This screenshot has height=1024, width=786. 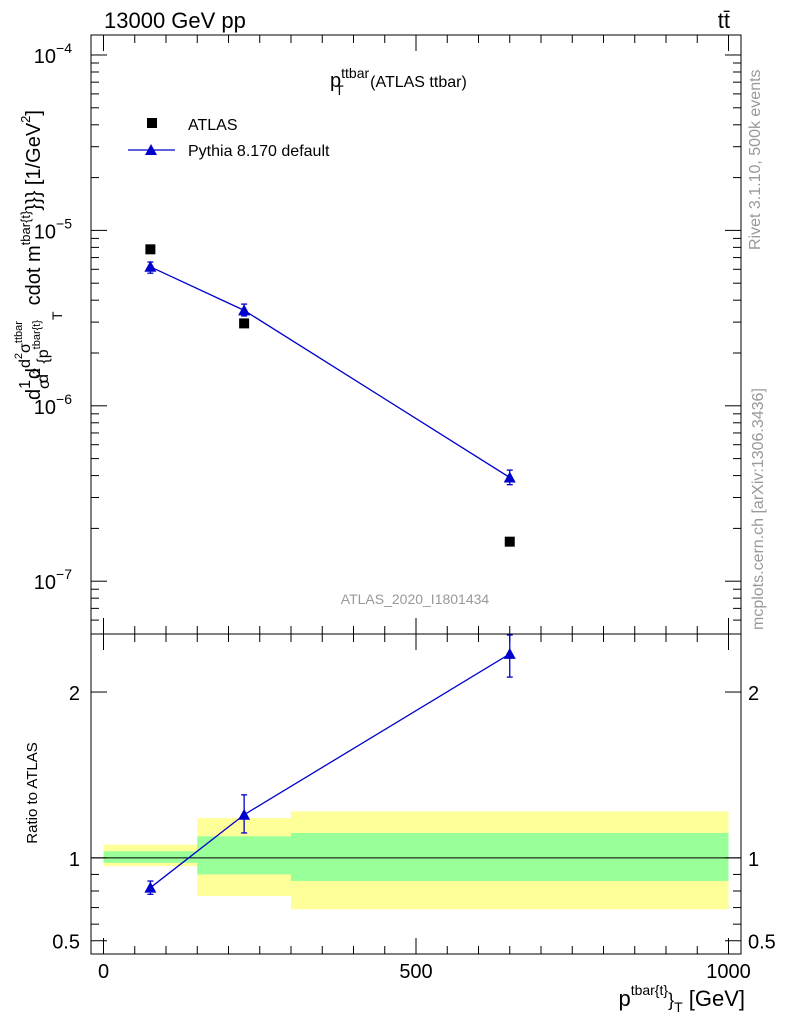 I want to click on legend-atlas-label: ATLAS, so click(x=213, y=125).